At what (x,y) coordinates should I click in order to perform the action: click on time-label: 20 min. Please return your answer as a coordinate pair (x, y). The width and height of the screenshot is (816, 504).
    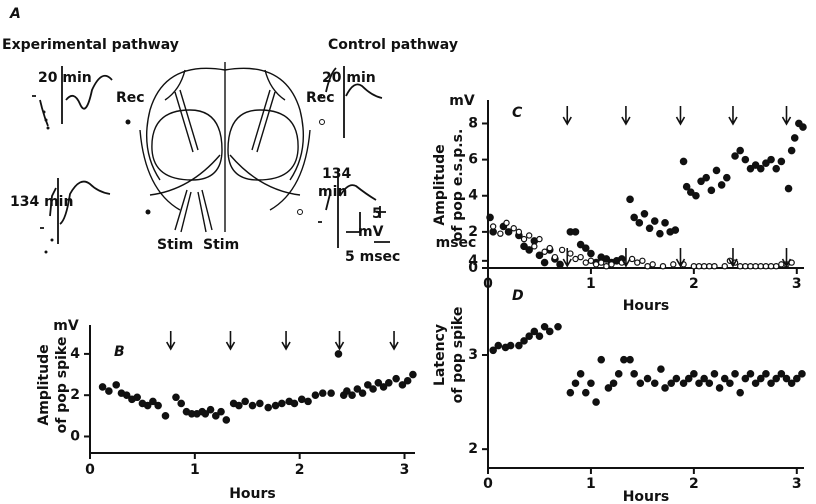
    Looking at the image, I should click on (349, 78).